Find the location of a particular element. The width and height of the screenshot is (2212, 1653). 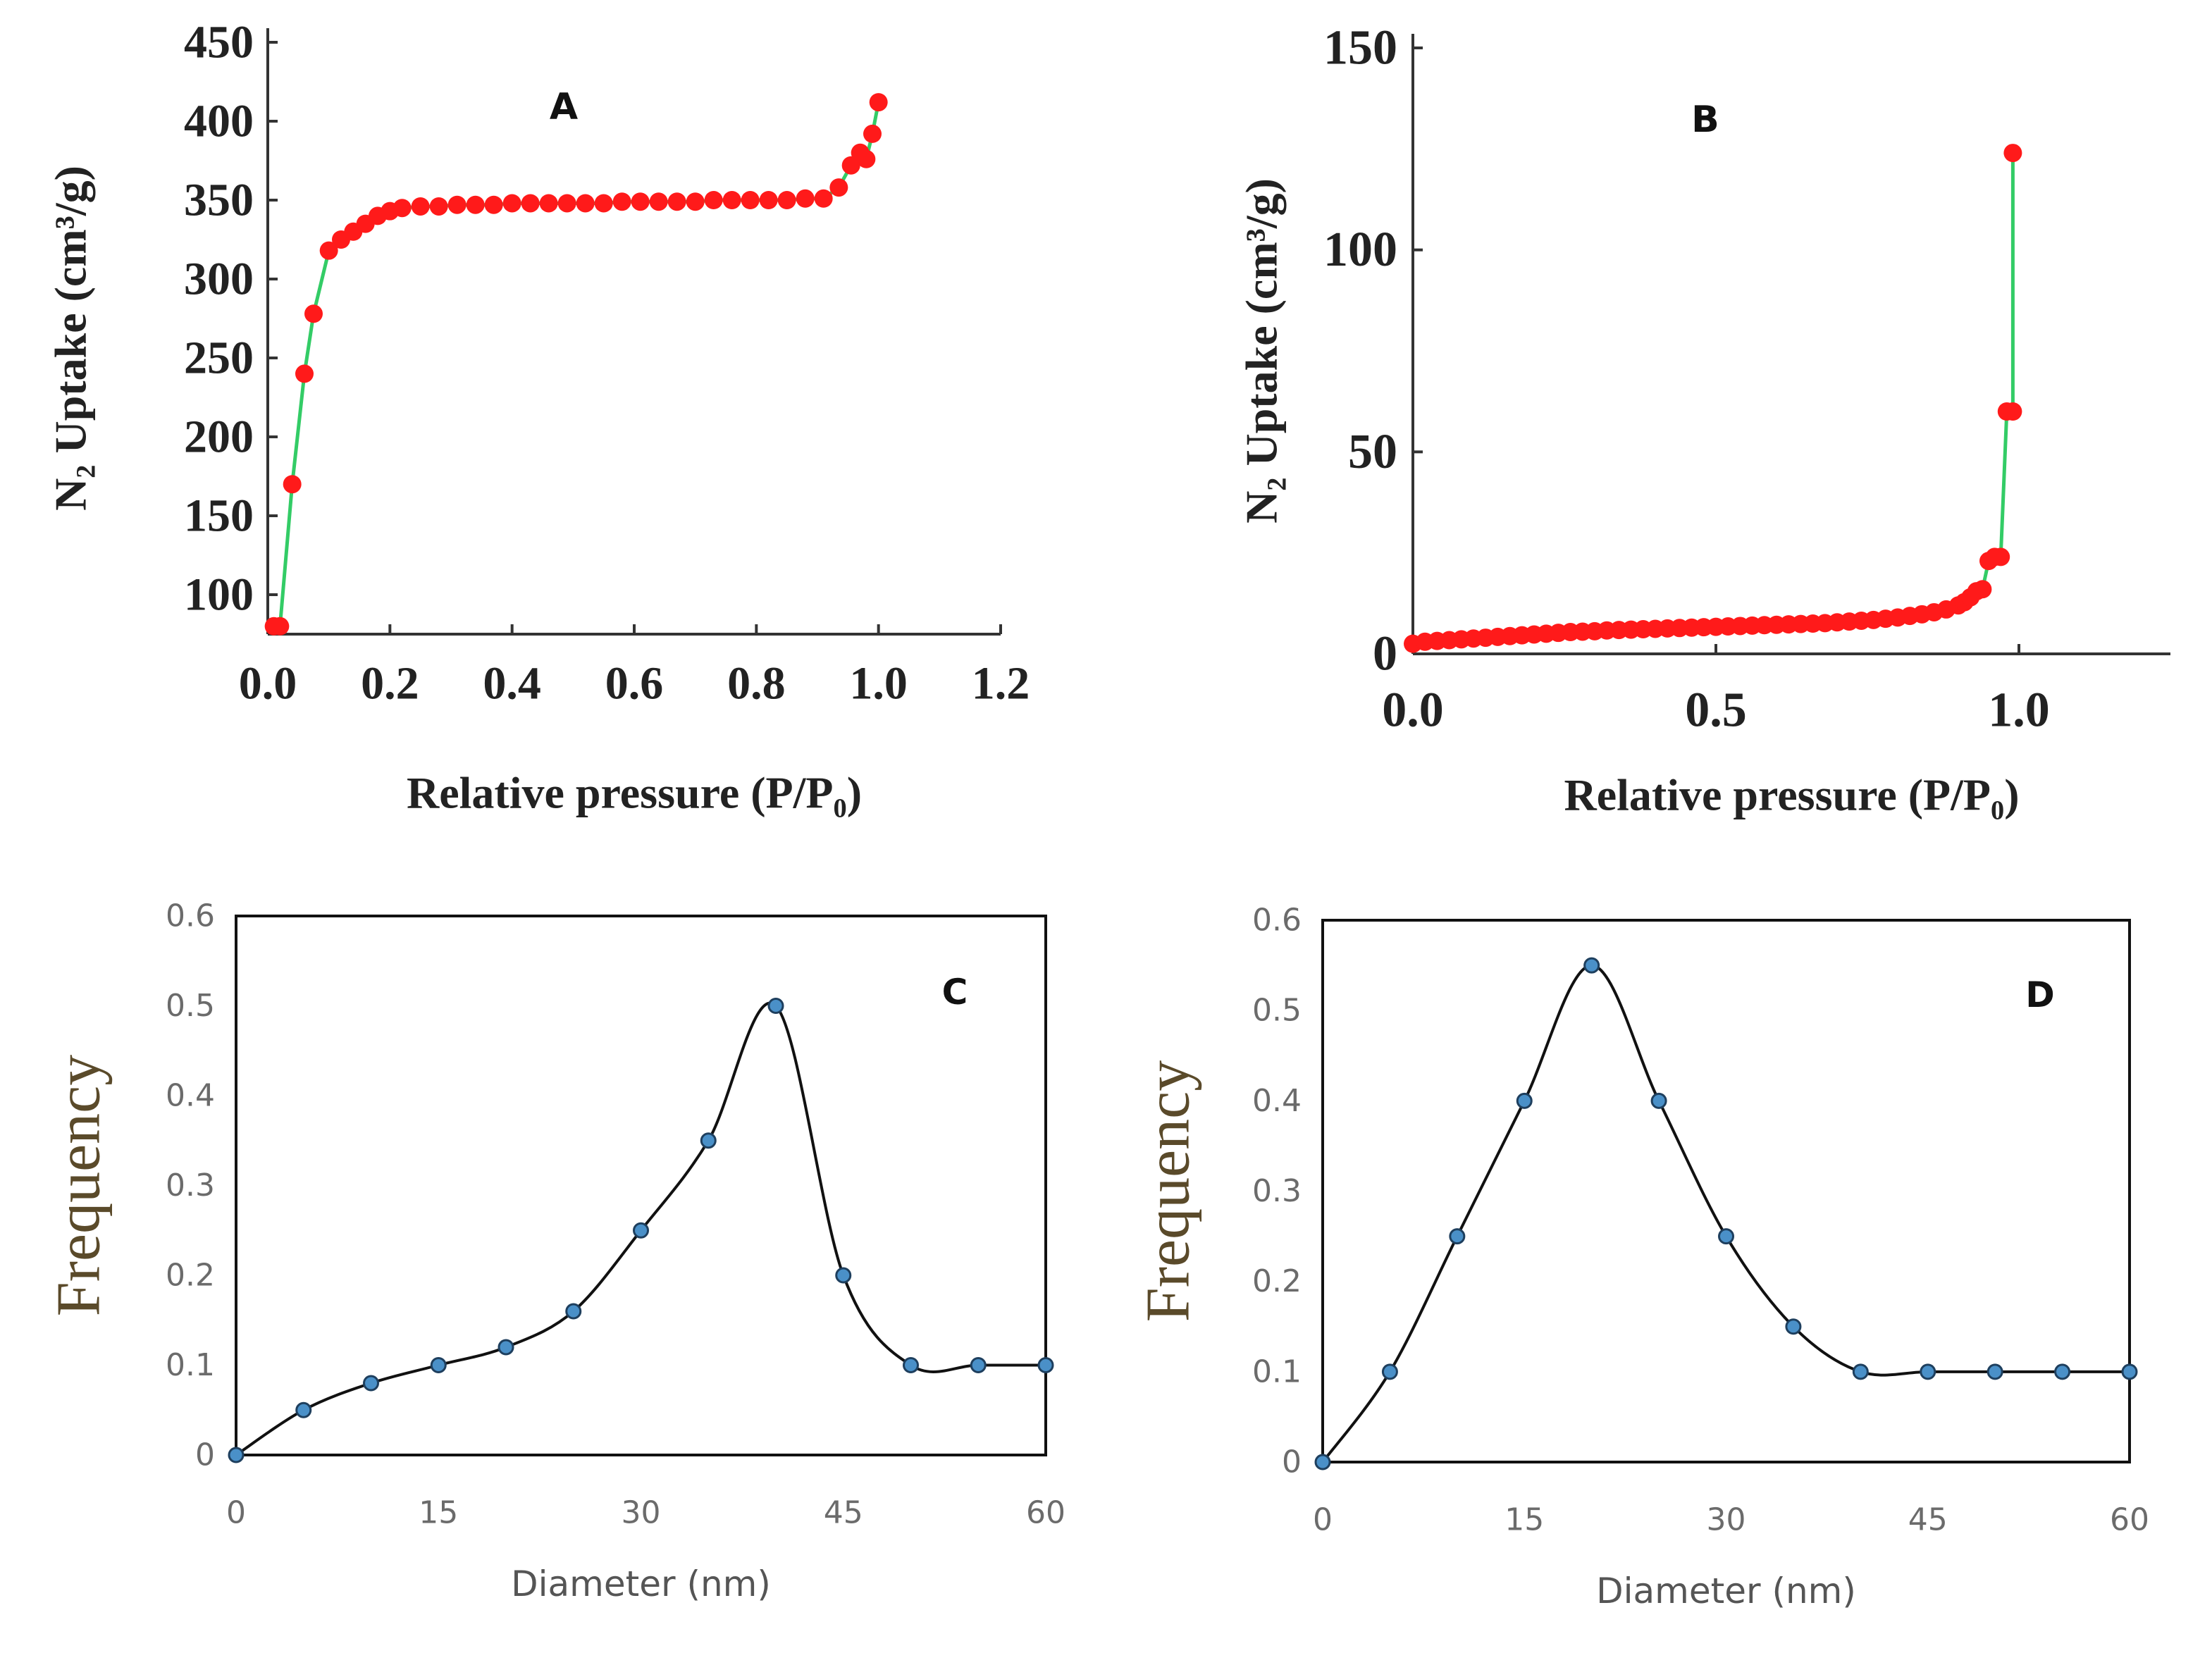

panel-a-x-tick-label: 0.6 is located at coordinates (634, 684).